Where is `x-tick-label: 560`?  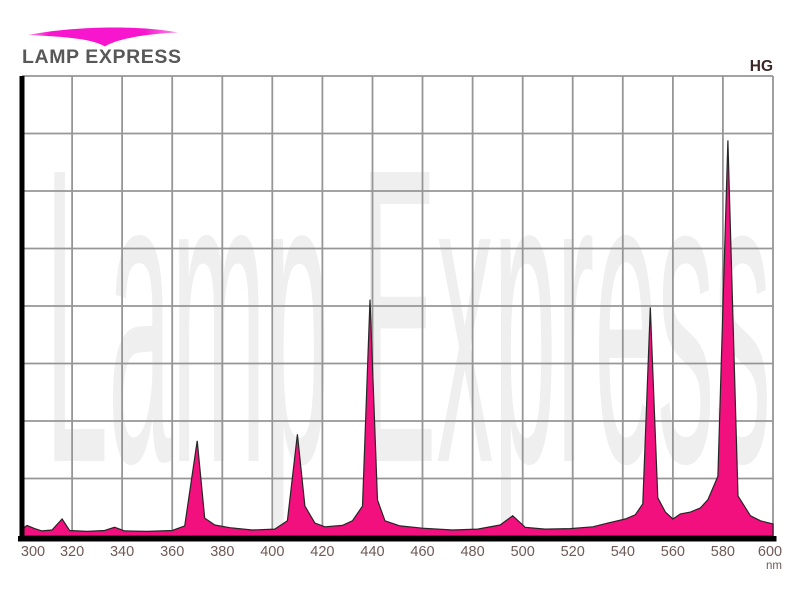
x-tick-label: 560 is located at coordinates (673, 552).